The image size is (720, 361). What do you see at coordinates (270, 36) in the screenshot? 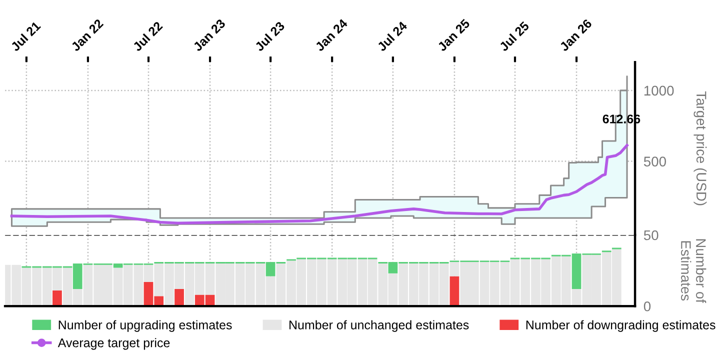
I see `x-tick-label: Jul 23` at bounding box center [270, 36].